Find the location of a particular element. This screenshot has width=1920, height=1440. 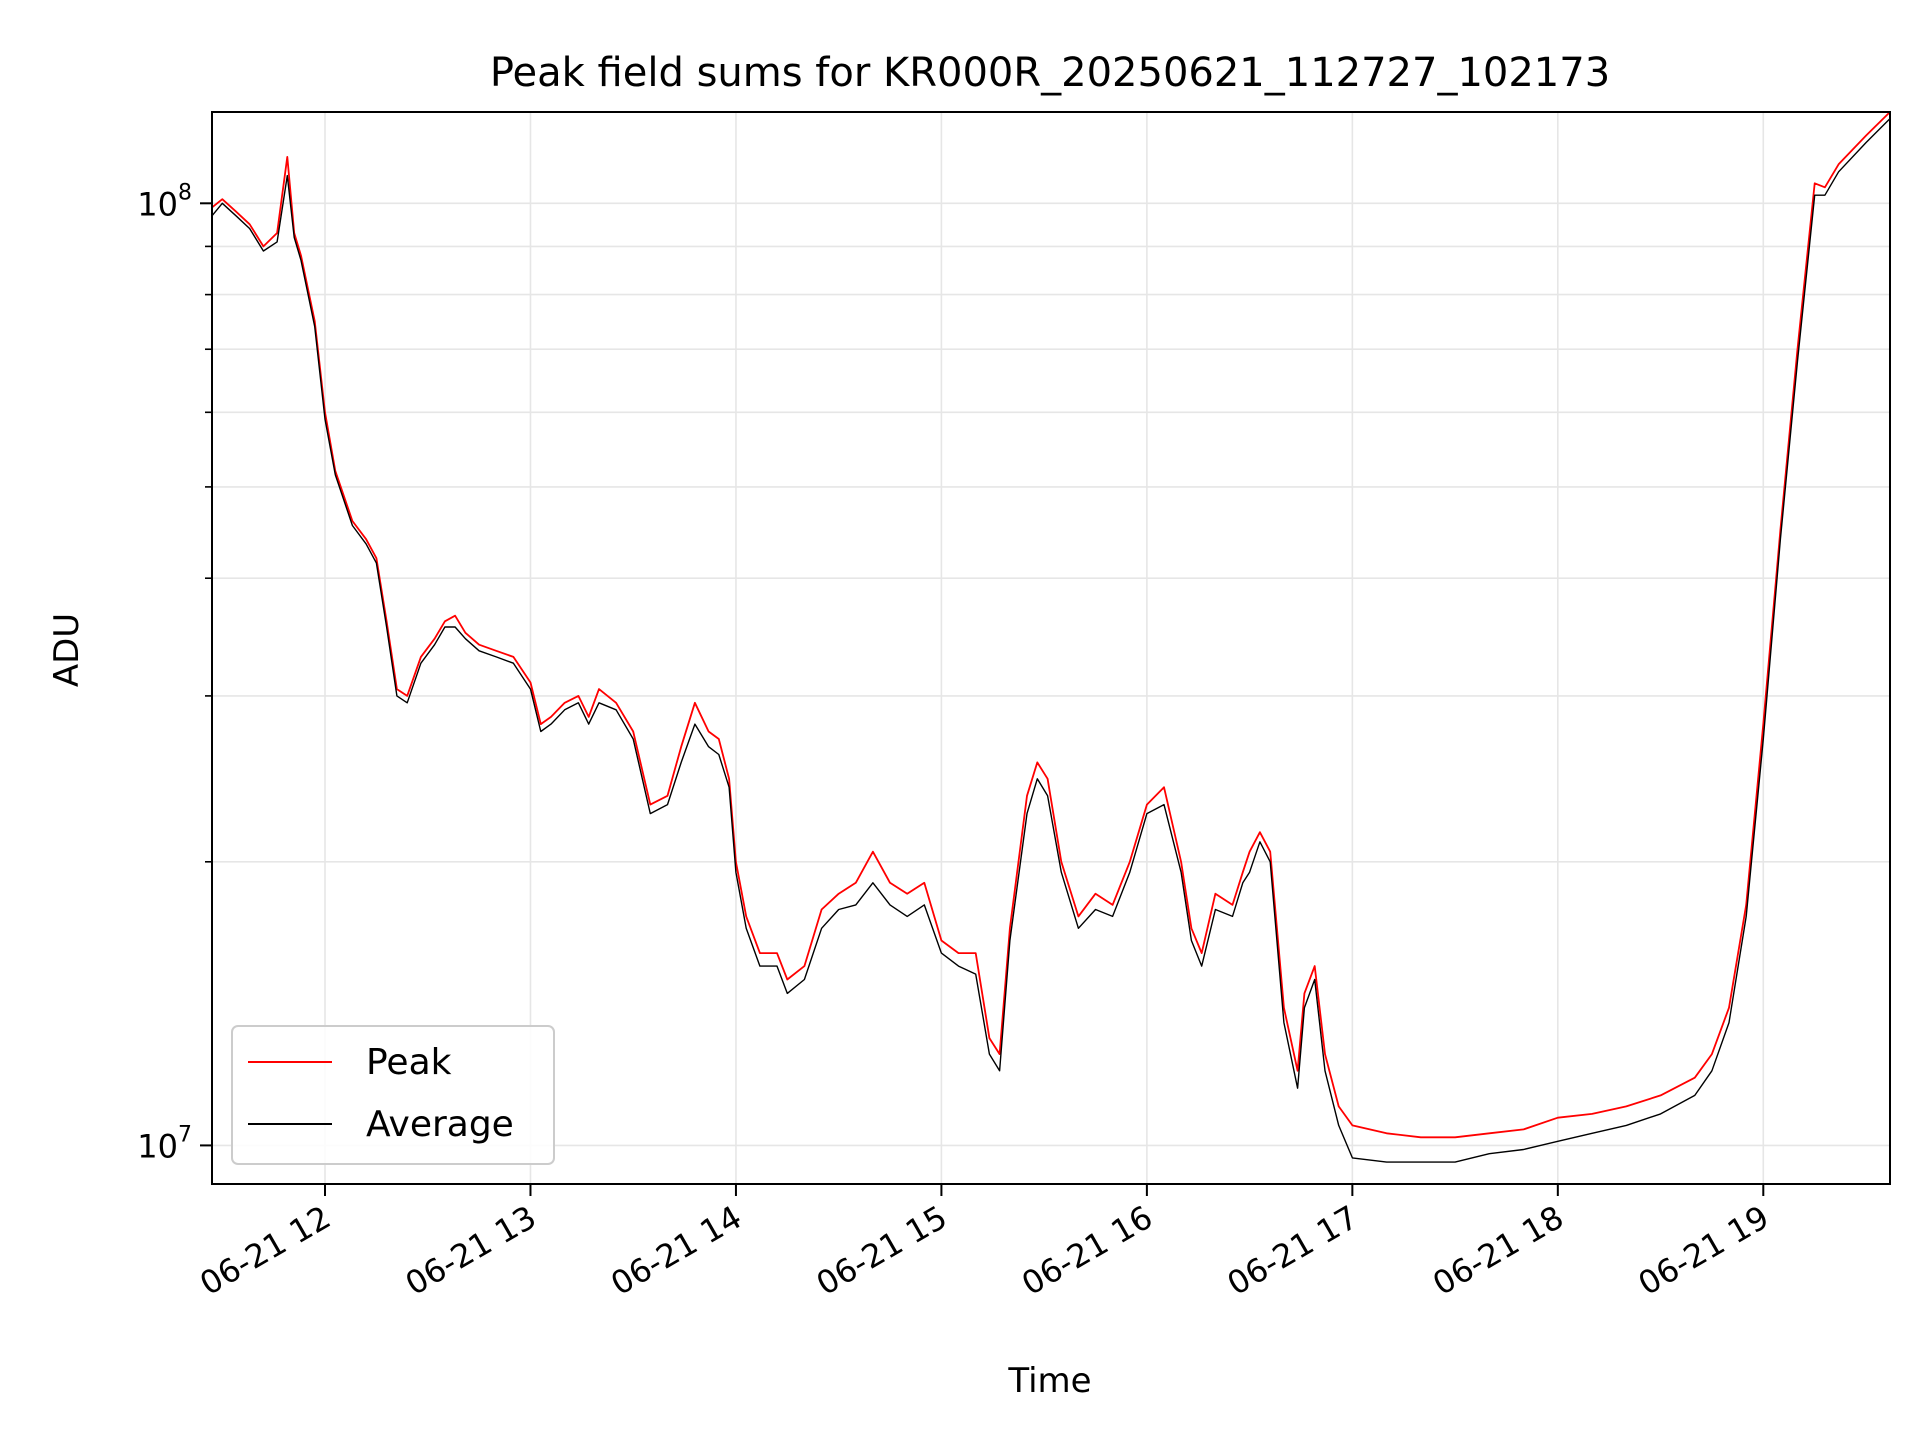

x-tick-label: 06-21 19 is located at coordinates (1704, 1250).